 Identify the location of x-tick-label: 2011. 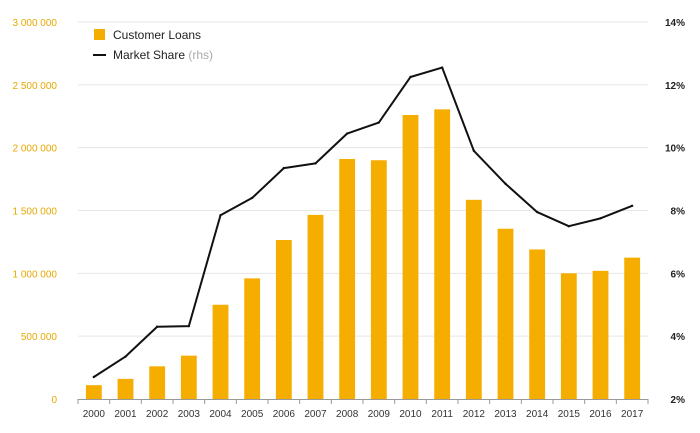
(442, 414).